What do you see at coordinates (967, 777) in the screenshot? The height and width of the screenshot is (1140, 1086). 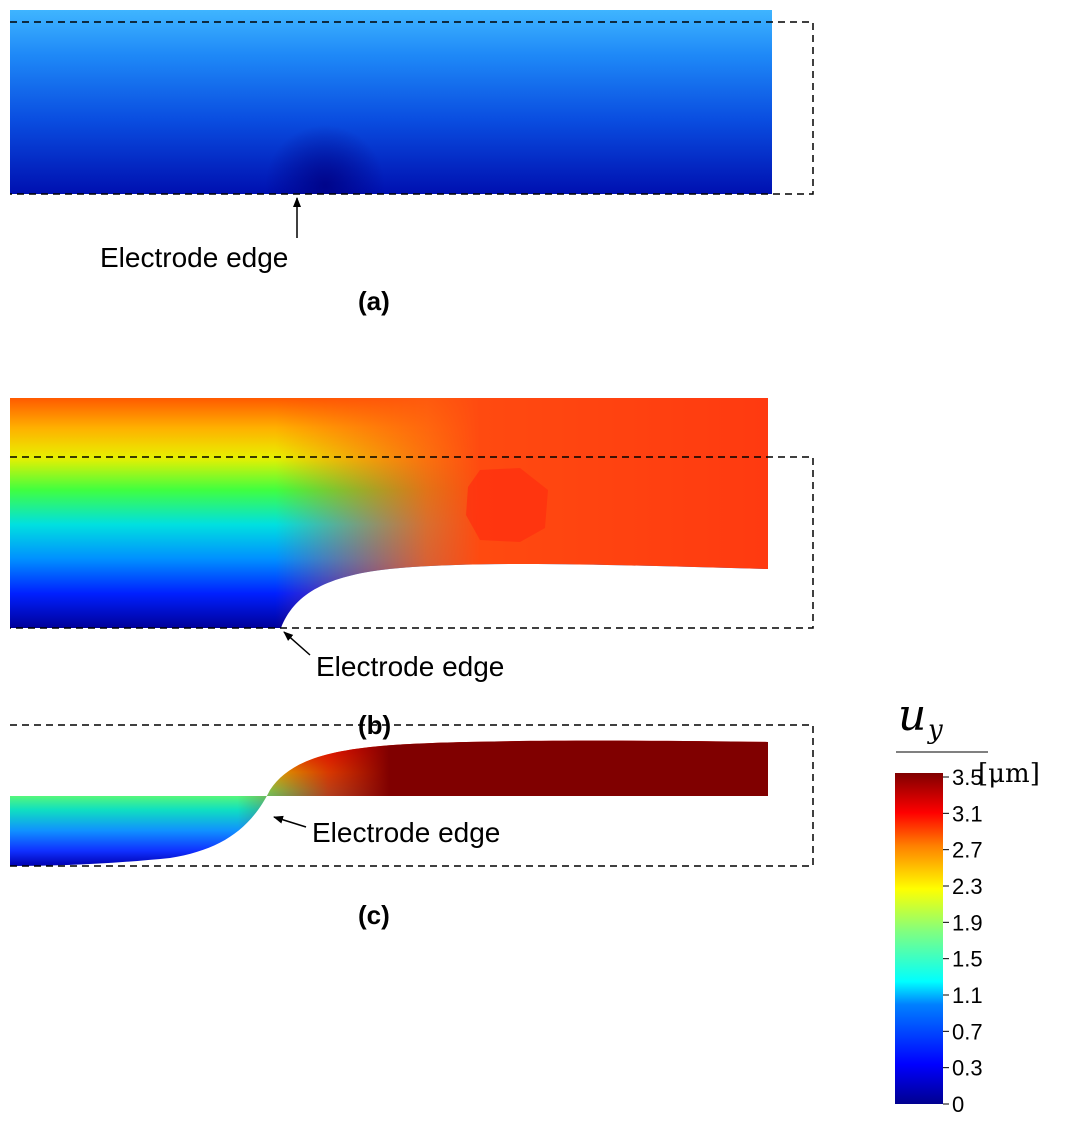 I see `colorbar-tick-label: 3.5` at bounding box center [967, 777].